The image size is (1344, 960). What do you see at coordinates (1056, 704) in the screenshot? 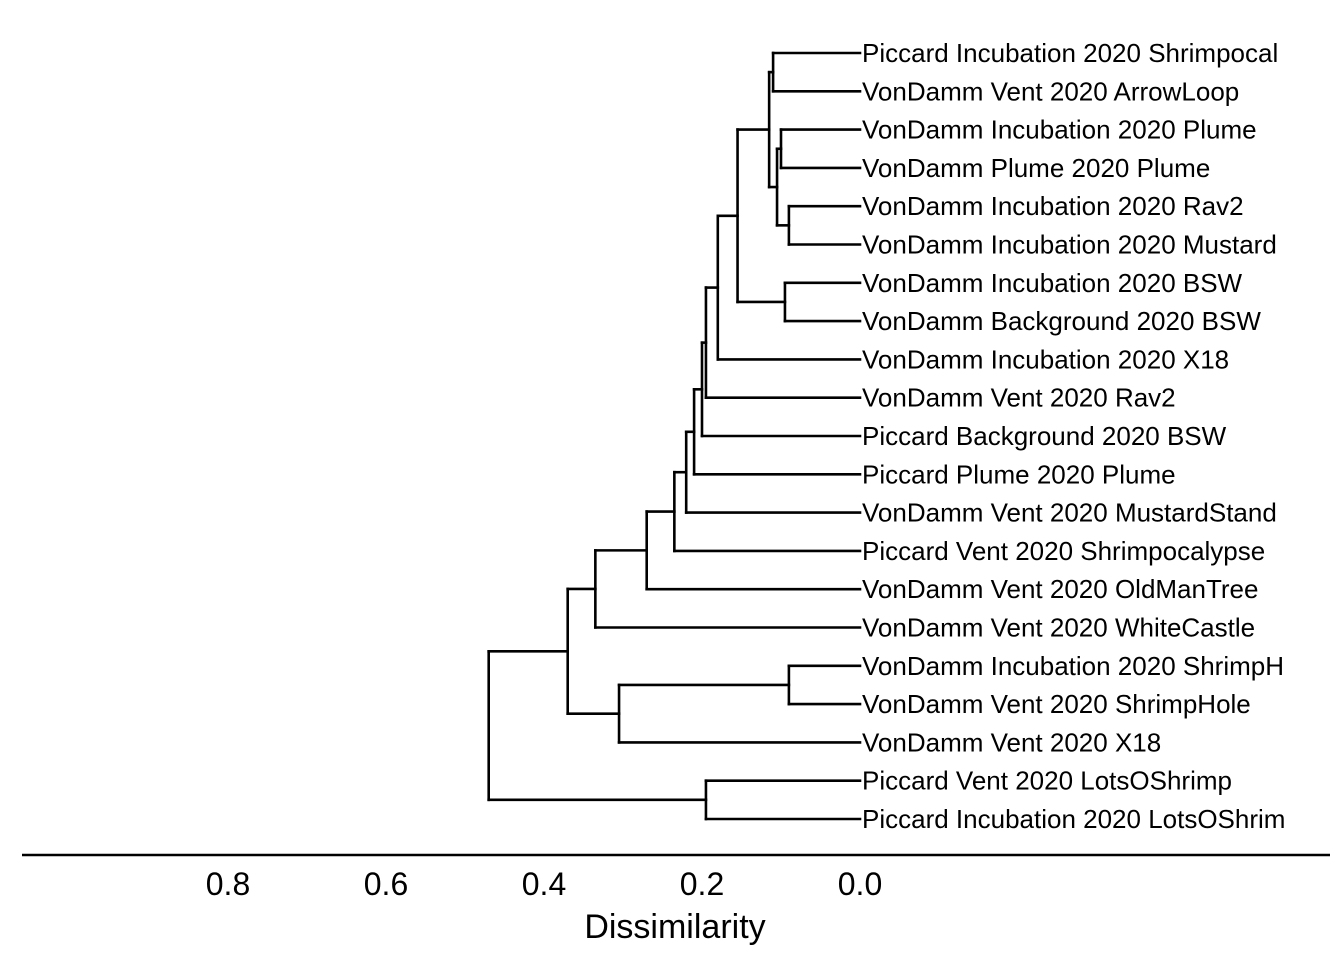
I see `leaf-label: VonDamm Vent 2020 ShrimpHole` at bounding box center [1056, 704].